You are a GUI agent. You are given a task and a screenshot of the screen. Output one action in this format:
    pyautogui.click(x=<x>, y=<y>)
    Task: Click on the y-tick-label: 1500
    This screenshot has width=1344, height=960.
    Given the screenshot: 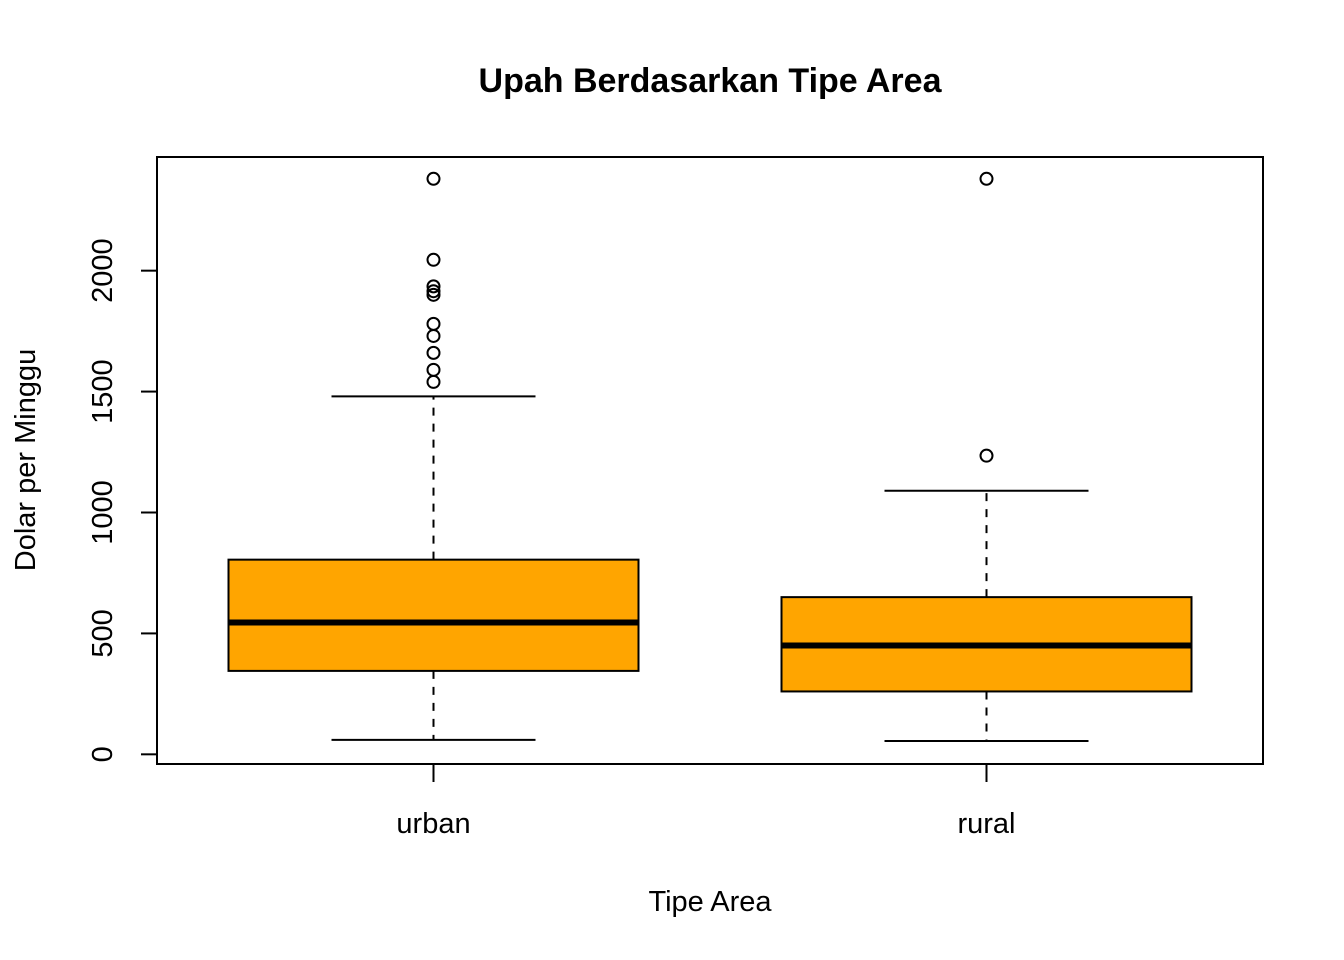 What is the action you would take?
    pyautogui.click(x=103, y=391)
    